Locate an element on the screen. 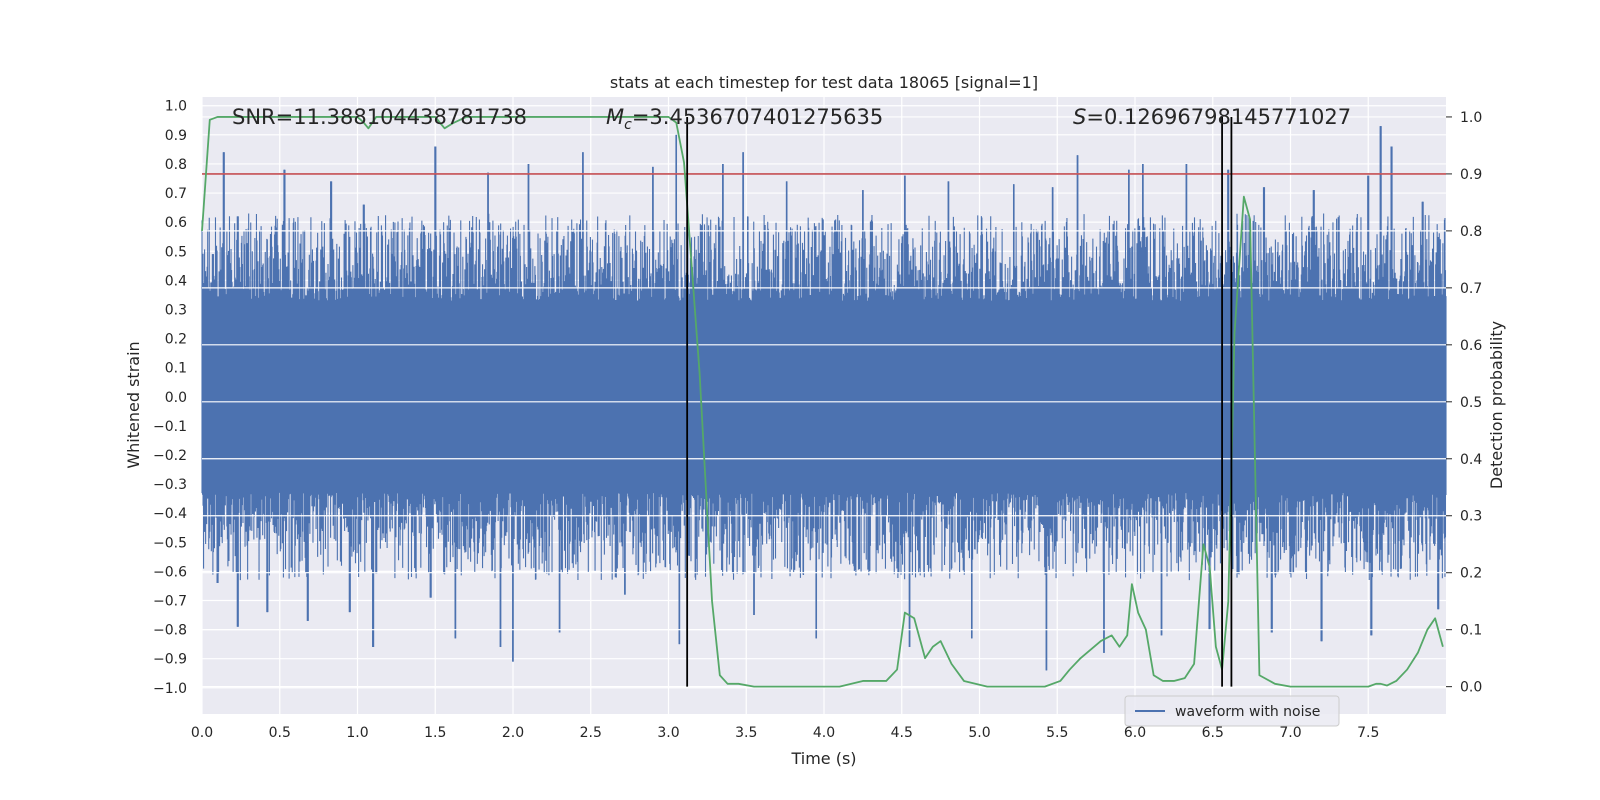  y-left-tick-label: −0.4 is located at coordinates (170, 514).